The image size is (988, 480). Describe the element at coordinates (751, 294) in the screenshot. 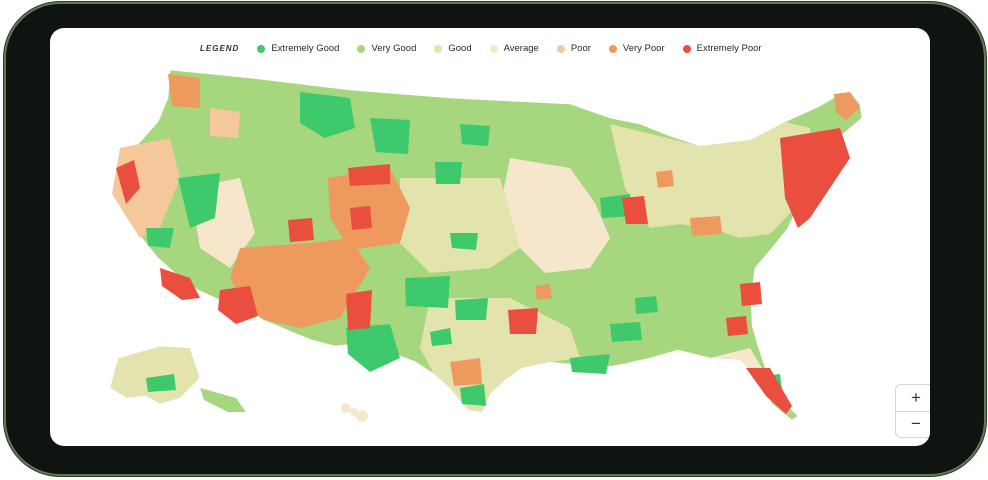

I see `area-carolina` at that location.